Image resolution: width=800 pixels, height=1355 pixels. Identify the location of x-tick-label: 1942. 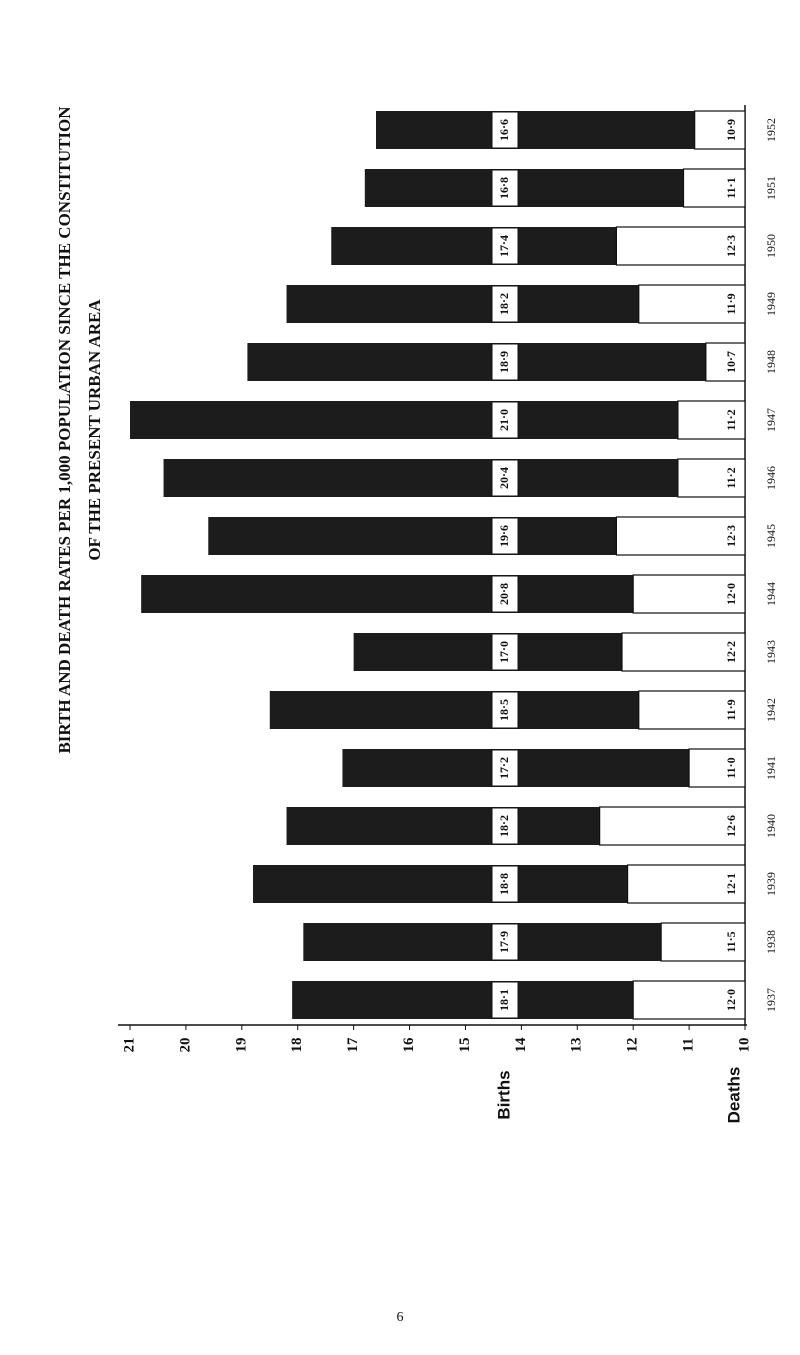
(771, 710).